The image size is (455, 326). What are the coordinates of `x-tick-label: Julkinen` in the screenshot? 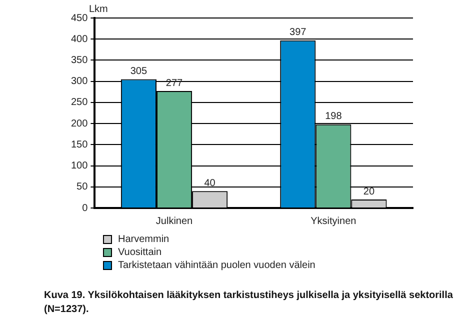 It's located at (174, 221).